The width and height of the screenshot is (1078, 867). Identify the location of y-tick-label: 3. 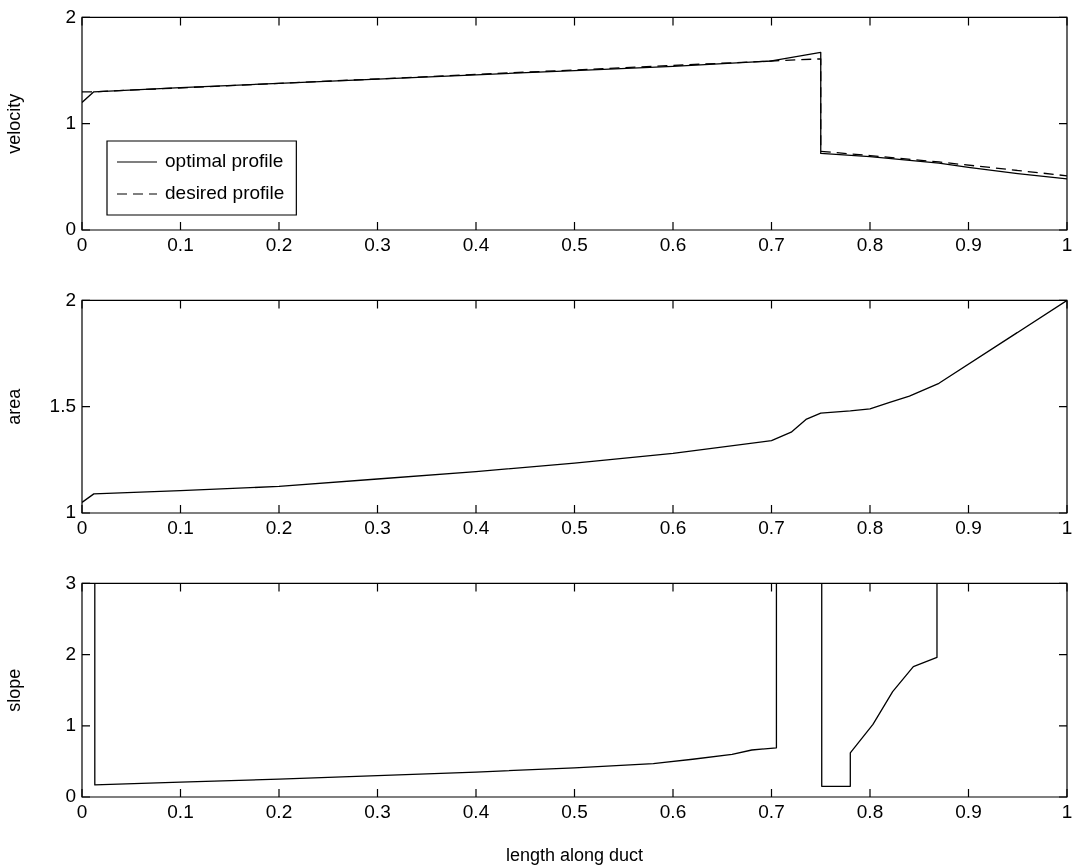
(70, 582).